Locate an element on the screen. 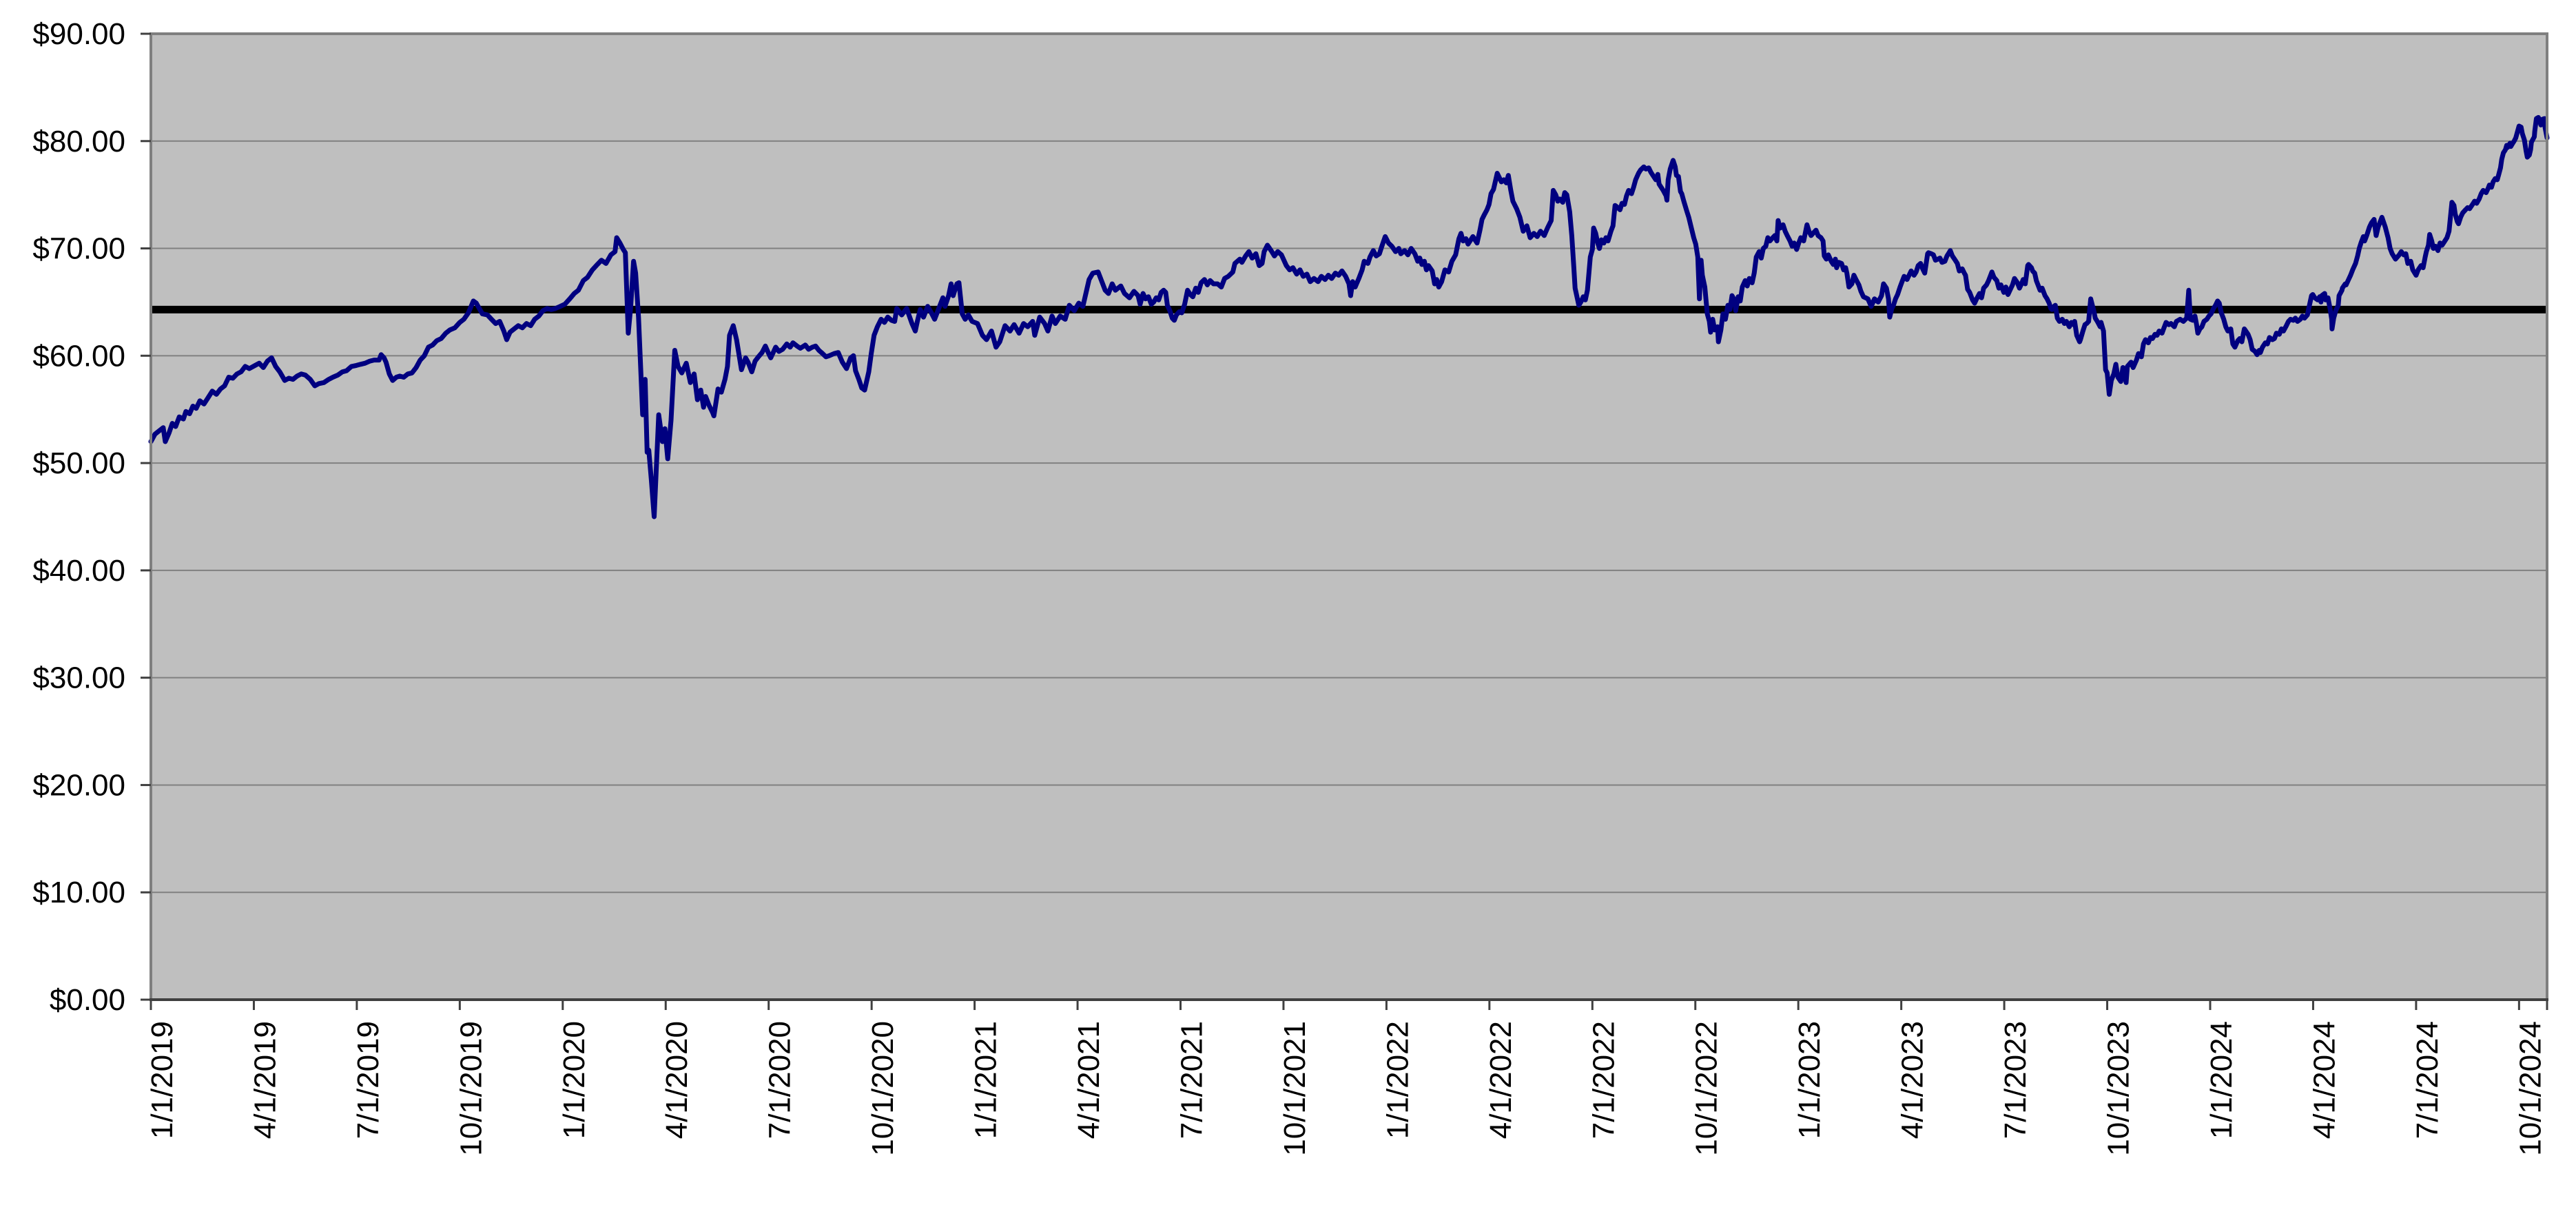 Image resolution: width=2576 pixels, height=1216 pixels. x-axis-label: 1/1/2024 is located at coordinates (2221, 1080).